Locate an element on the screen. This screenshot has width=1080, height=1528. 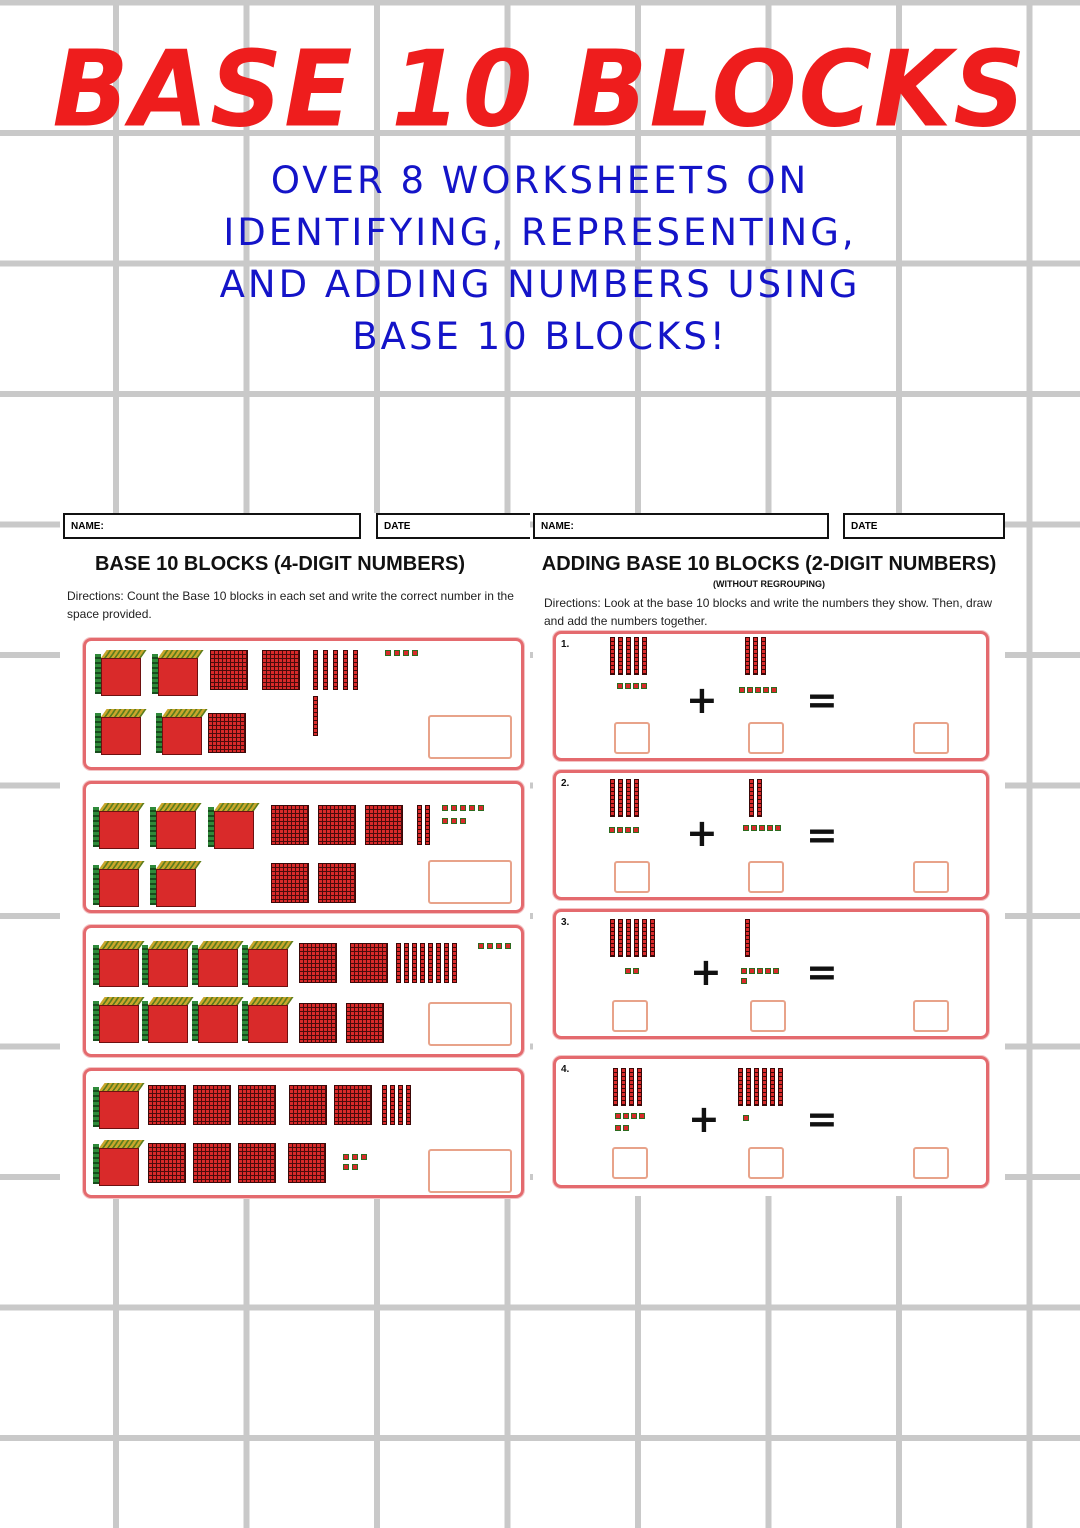
add-card-3: 3. + = is located at coordinates (771, 974).